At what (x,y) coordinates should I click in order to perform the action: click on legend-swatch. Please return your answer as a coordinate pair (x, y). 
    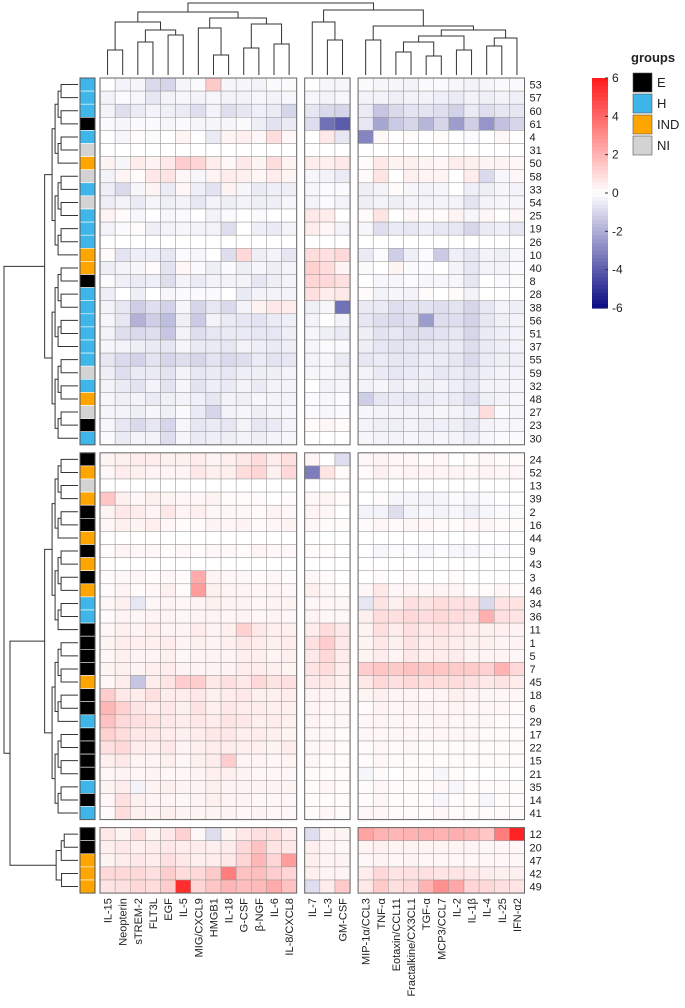
    Looking at the image, I should click on (642, 145).